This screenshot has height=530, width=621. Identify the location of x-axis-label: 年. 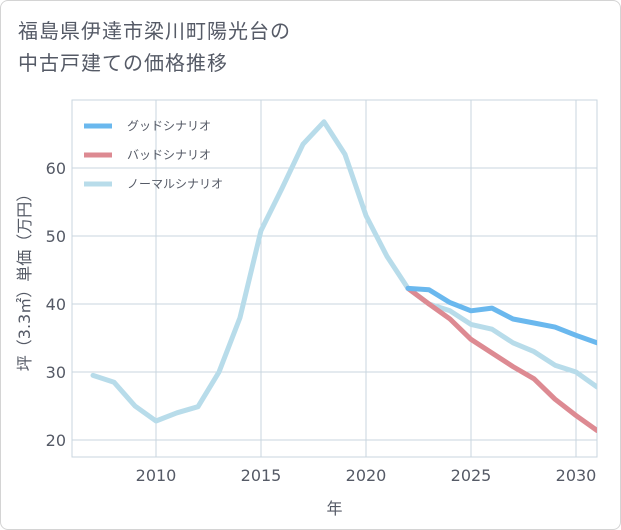
(334, 508).